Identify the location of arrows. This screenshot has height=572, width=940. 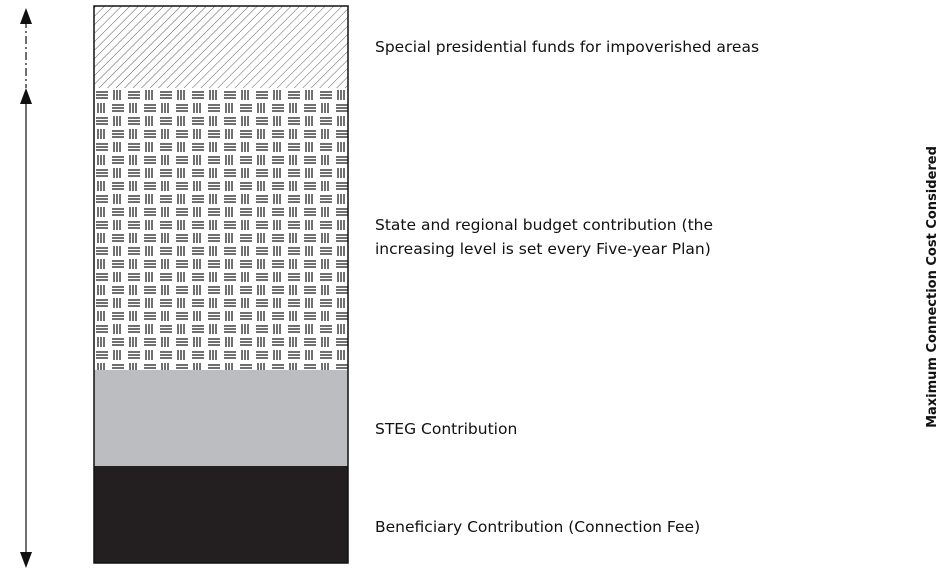
(26, 288).